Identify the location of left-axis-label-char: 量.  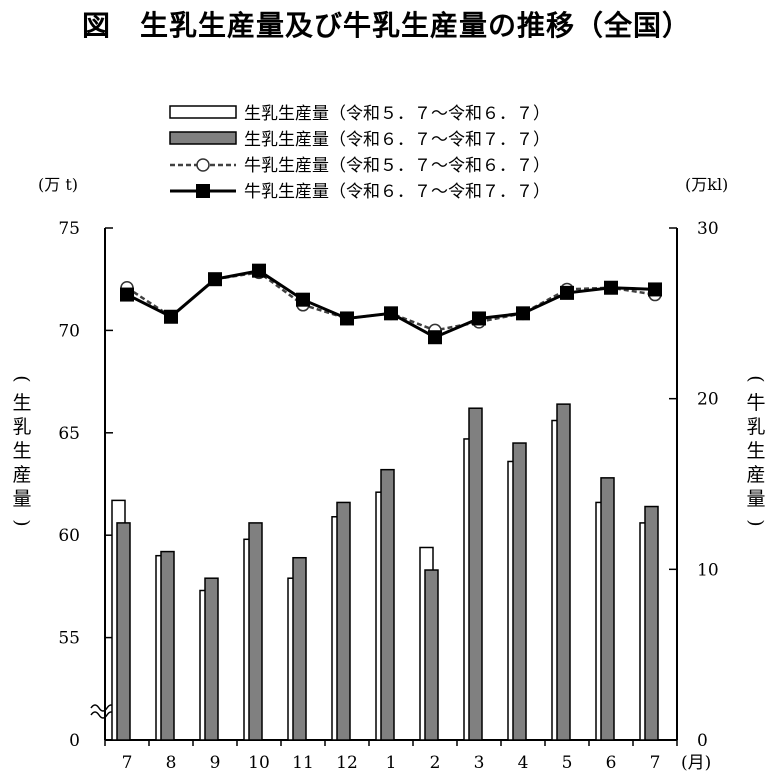
(21, 499).